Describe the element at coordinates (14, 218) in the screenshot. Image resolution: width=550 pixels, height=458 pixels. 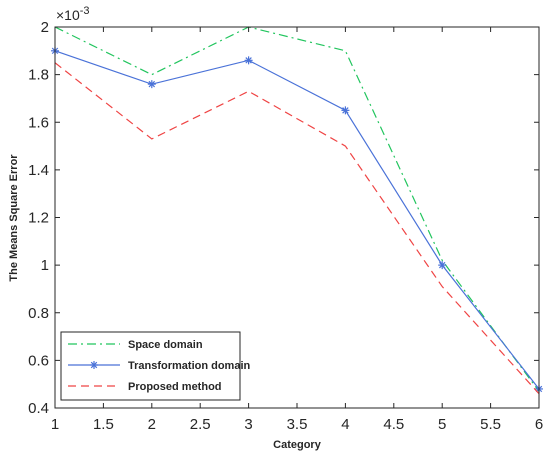
I see `y-axis-label: The Means Square Error` at that location.